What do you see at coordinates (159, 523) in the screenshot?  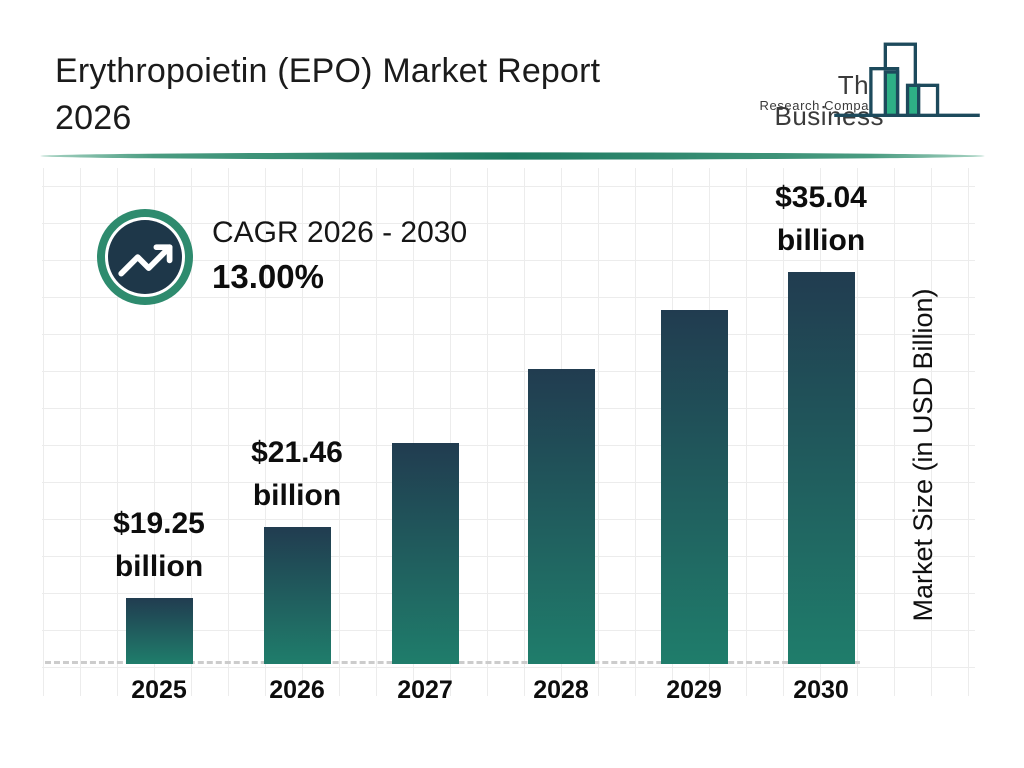 I see `value-label-line: $19.25` at bounding box center [159, 523].